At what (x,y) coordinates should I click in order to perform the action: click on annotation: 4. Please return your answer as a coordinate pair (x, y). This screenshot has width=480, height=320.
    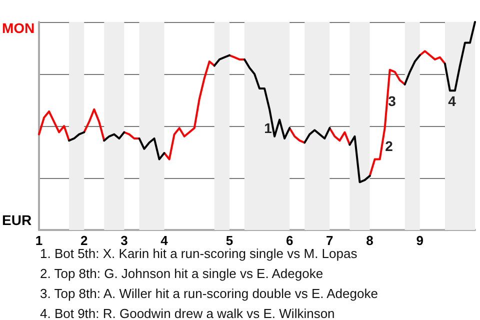
    Looking at the image, I should click on (452, 101).